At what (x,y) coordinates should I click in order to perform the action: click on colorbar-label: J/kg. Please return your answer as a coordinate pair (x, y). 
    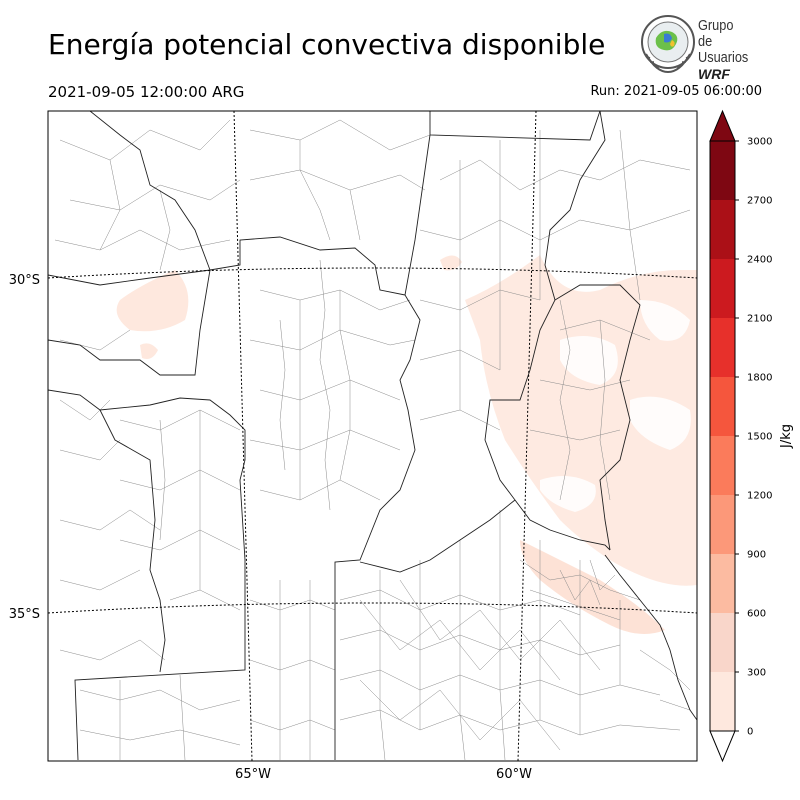
    Looking at the image, I should click on (786, 436).